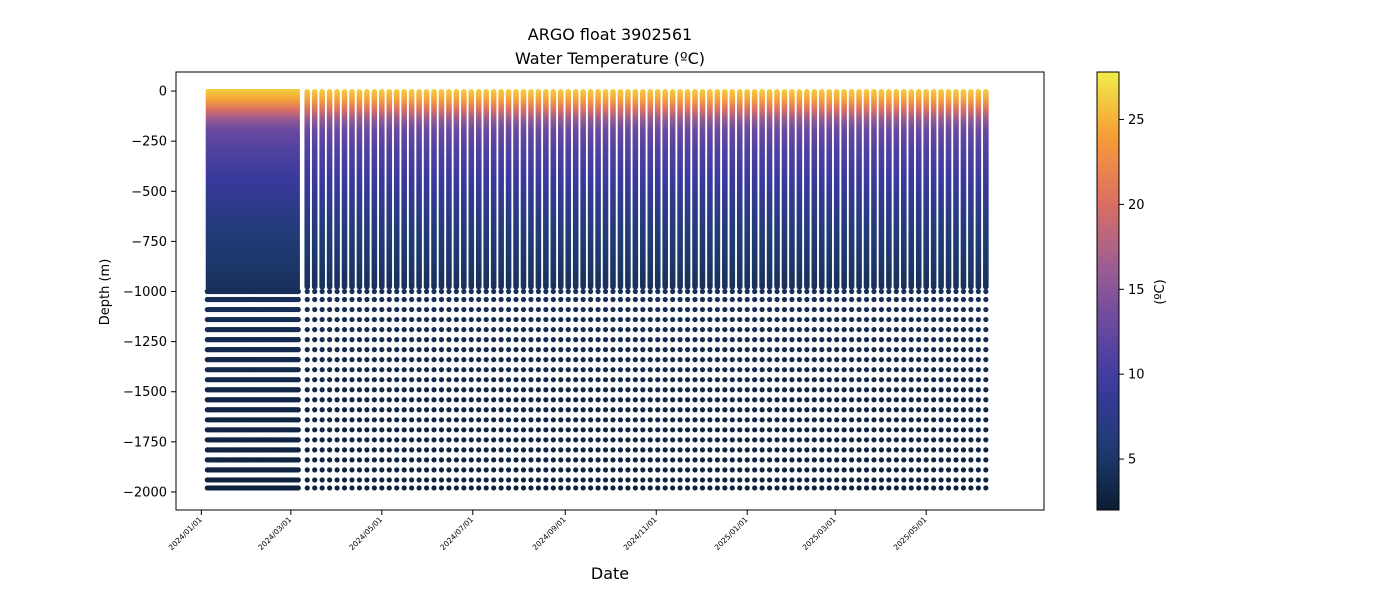  What do you see at coordinates (145, 292) in the screenshot?
I see `y-tick-label: −1000` at bounding box center [145, 292].